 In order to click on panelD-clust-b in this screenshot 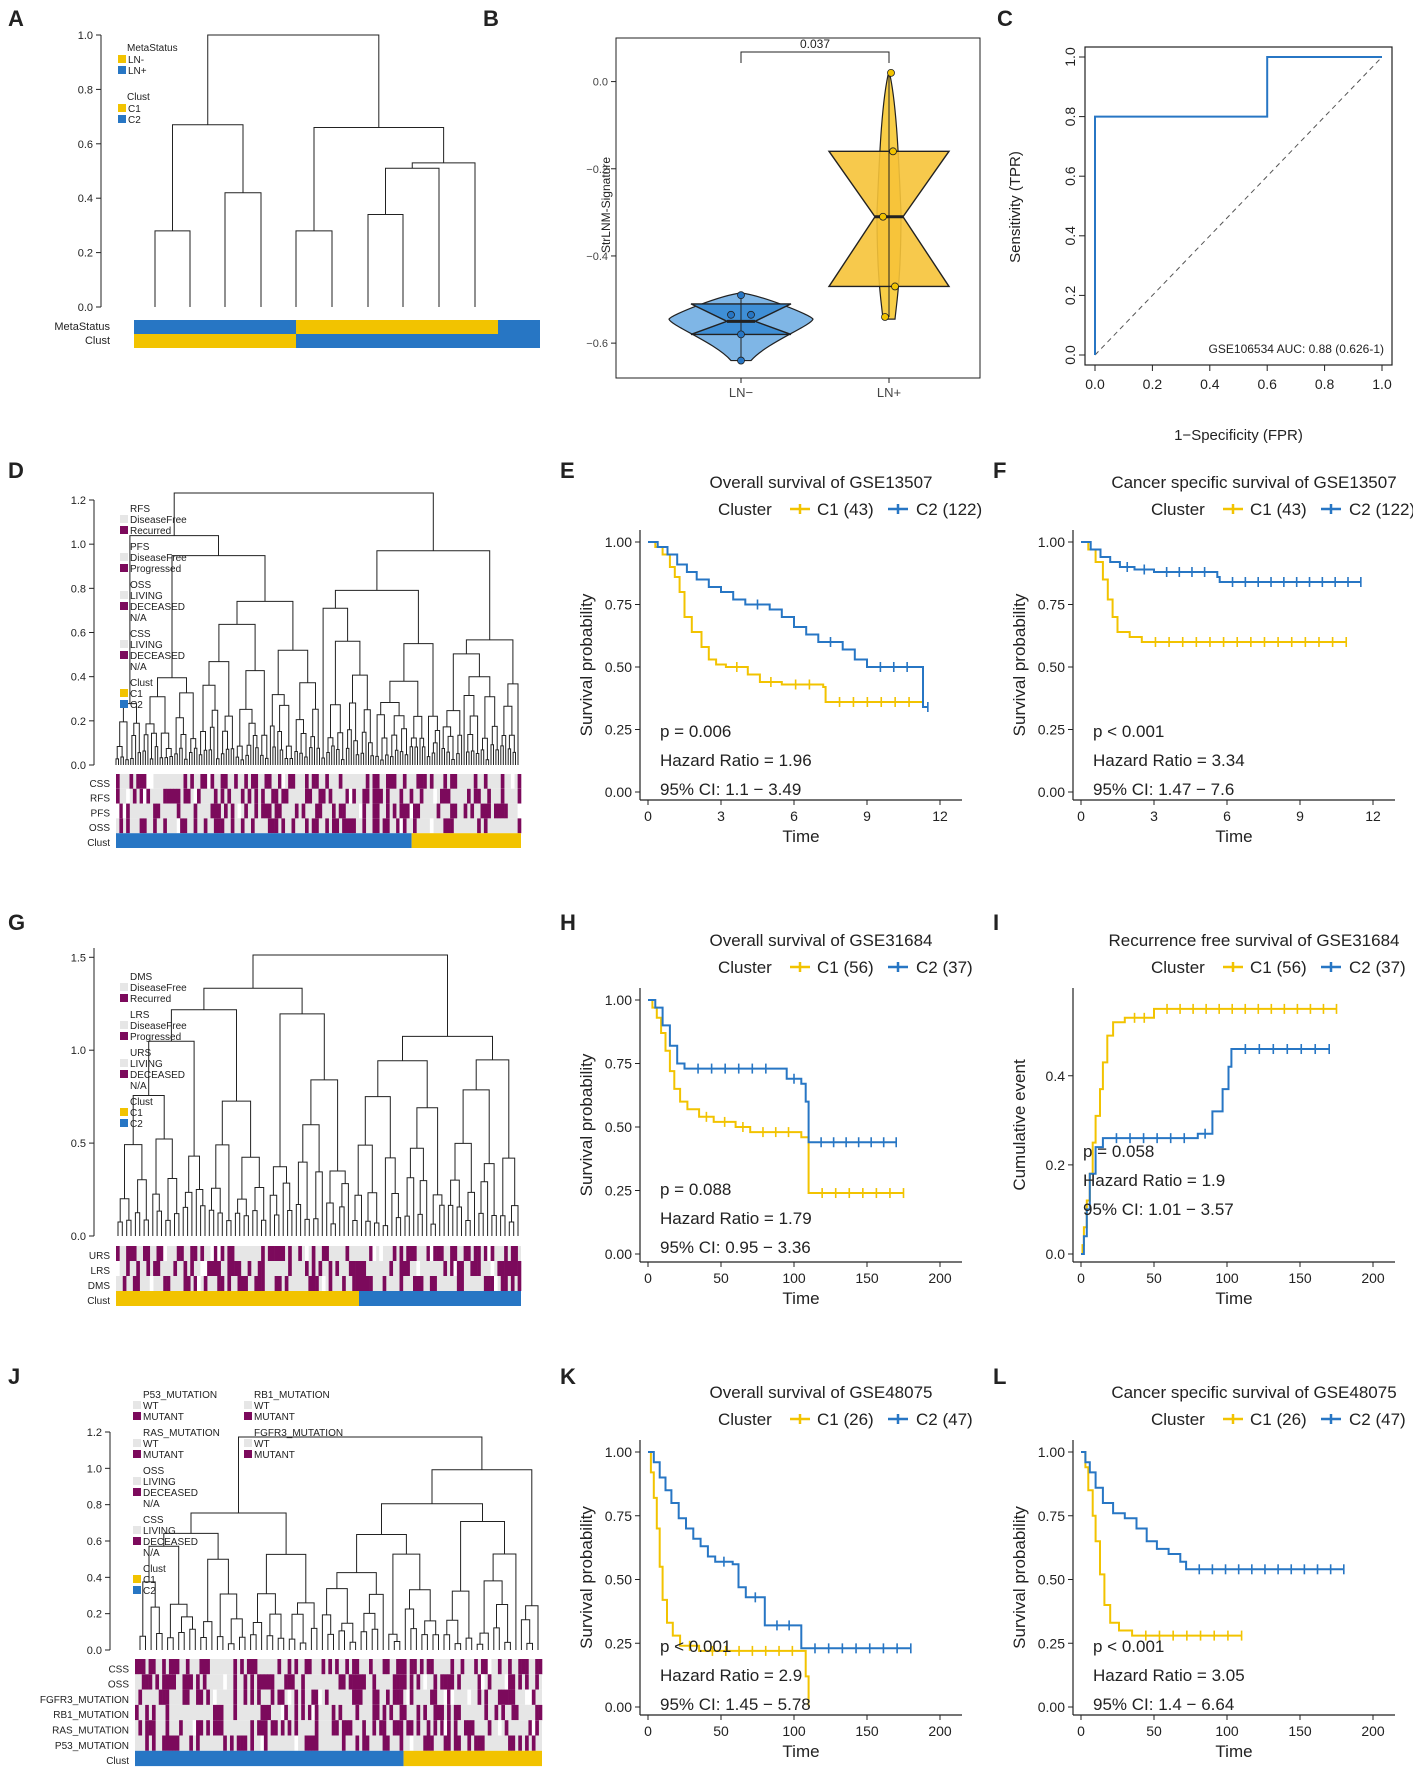, I will do `click(466, 840)`.